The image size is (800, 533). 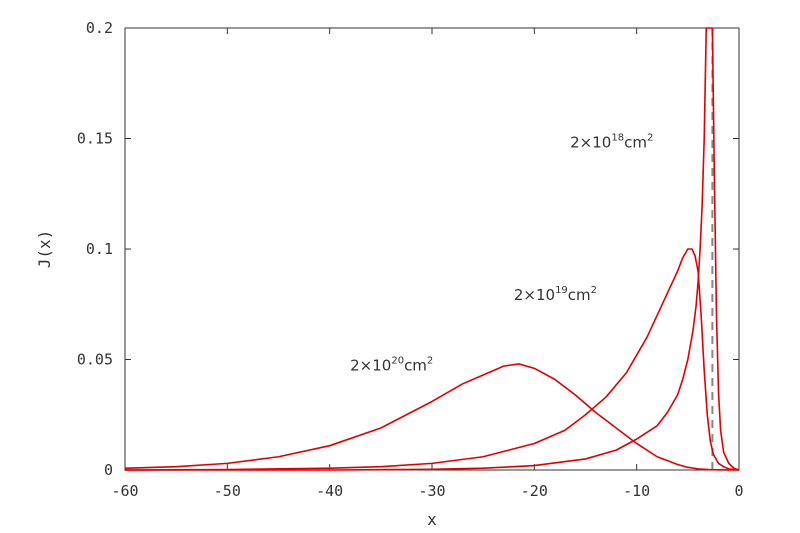 What do you see at coordinates (227, 491) in the screenshot?
I see `x-tick-label: -50` at bounding box center [227, 491].